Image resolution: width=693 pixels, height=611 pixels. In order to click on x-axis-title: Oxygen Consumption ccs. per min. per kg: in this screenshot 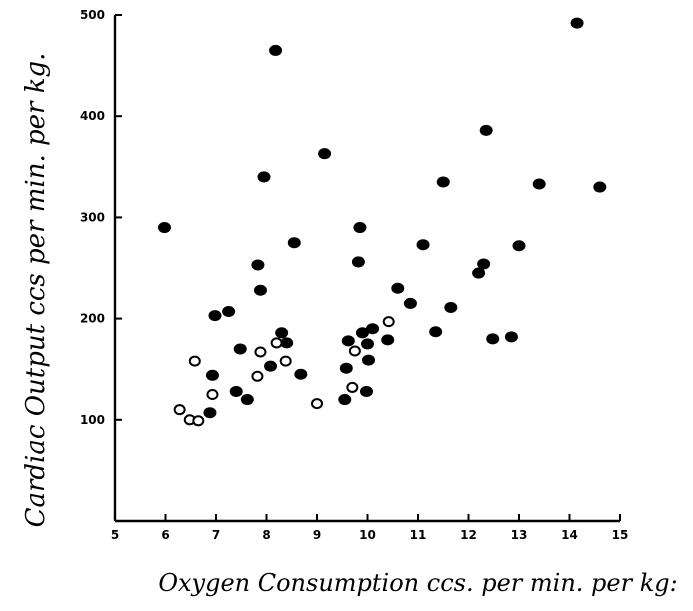, I will do `click(417, 583)`.